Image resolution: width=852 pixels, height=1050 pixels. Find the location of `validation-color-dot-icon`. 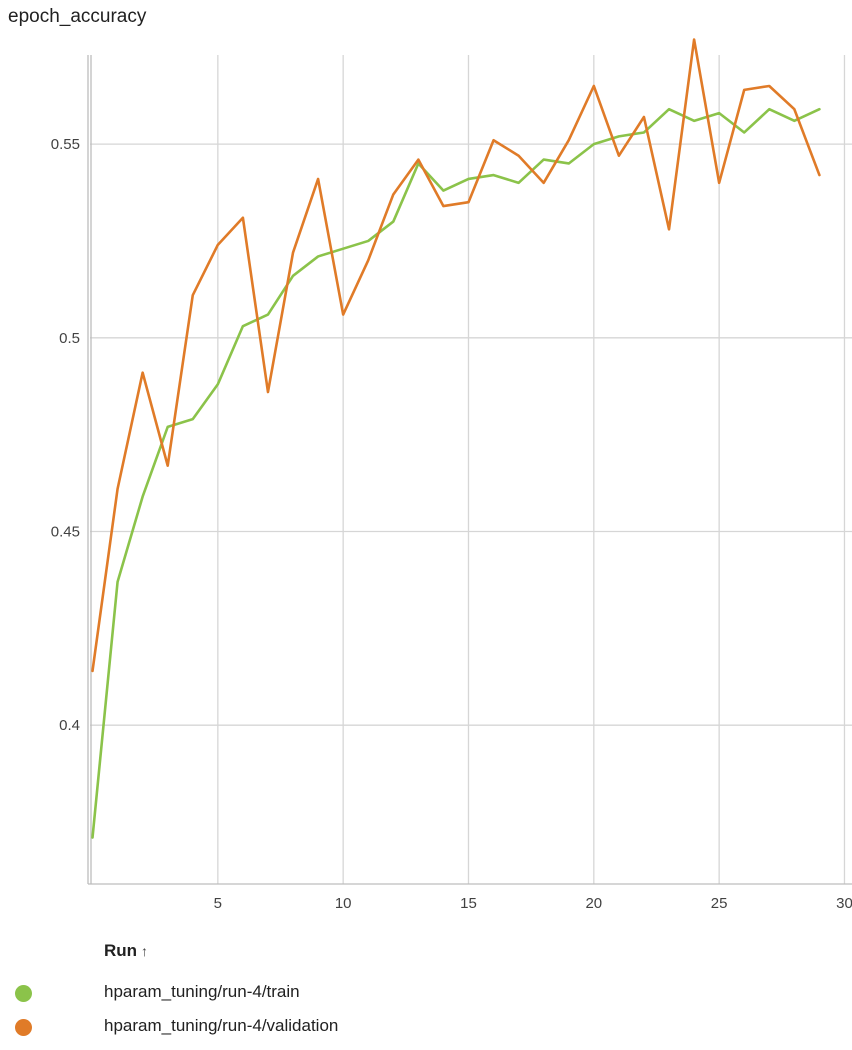

validation-color-dot-icon is located at coordinates (23, 1027).